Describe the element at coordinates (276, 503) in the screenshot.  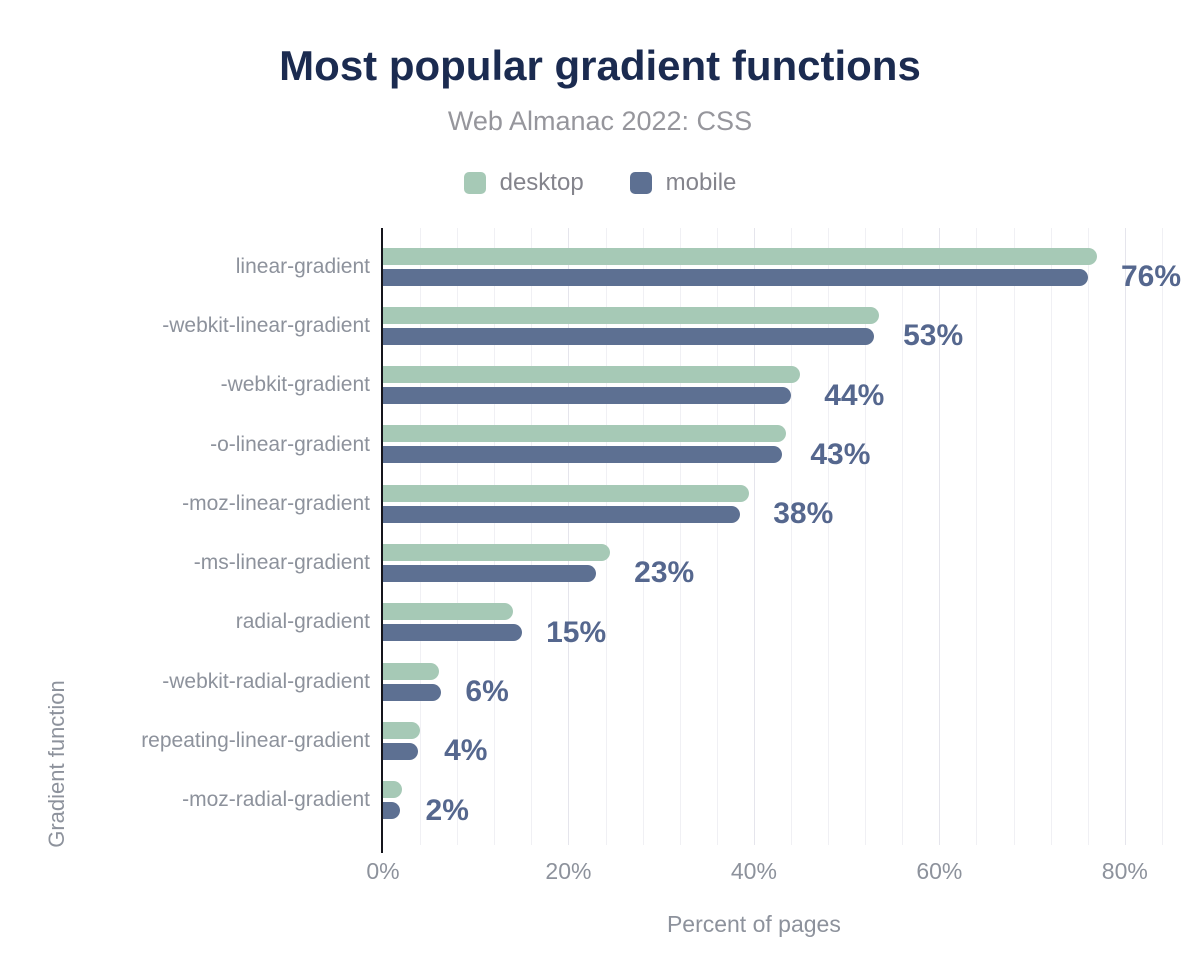
I see `category-label: -moz-linear-gradient` at that location.